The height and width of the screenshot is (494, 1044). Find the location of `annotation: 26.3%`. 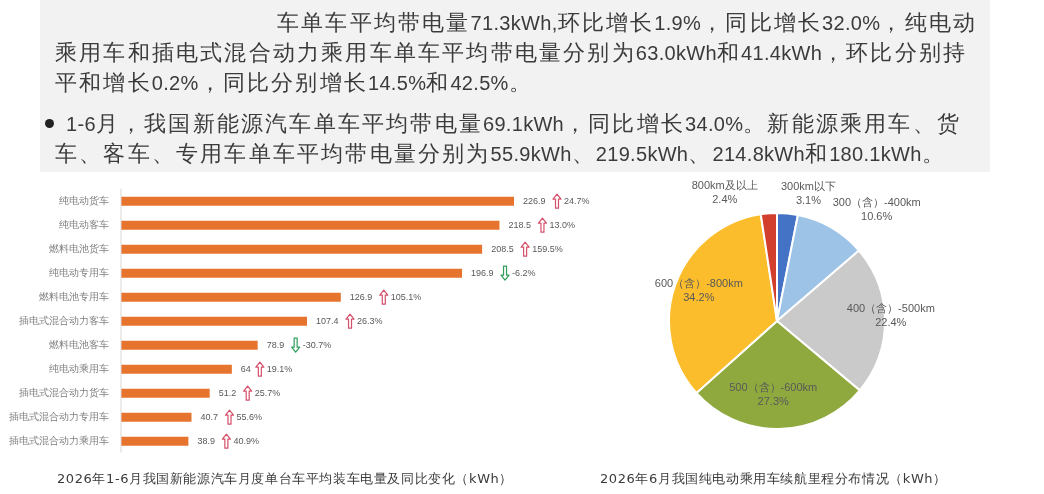

annotation: 26.3% is located at coordinates (370, 321).